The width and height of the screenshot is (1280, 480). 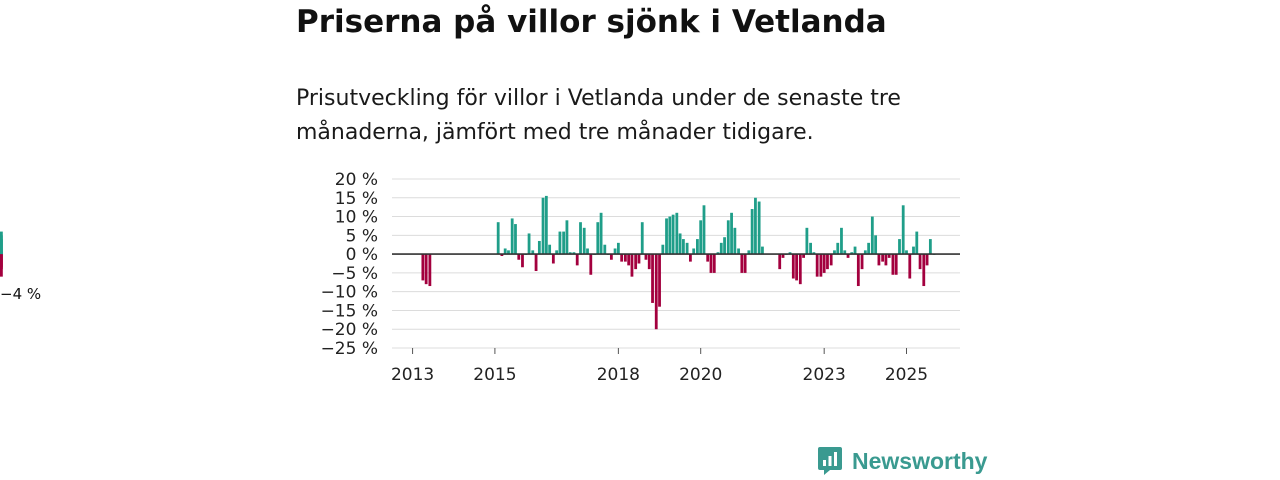 What do you see at coordinates (349, 311) in the screenshot?
I see `y-tick-label: −15 %` at bounding box center [349, 311].